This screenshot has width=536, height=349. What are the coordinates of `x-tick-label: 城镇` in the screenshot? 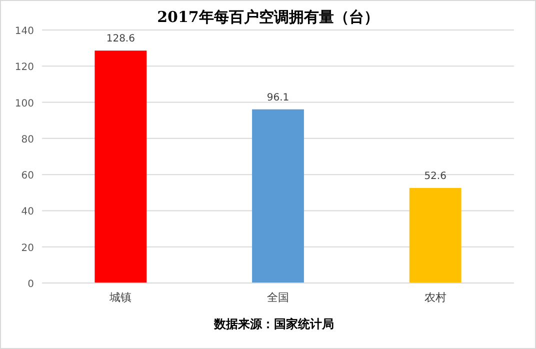 It's located at (120, 297).